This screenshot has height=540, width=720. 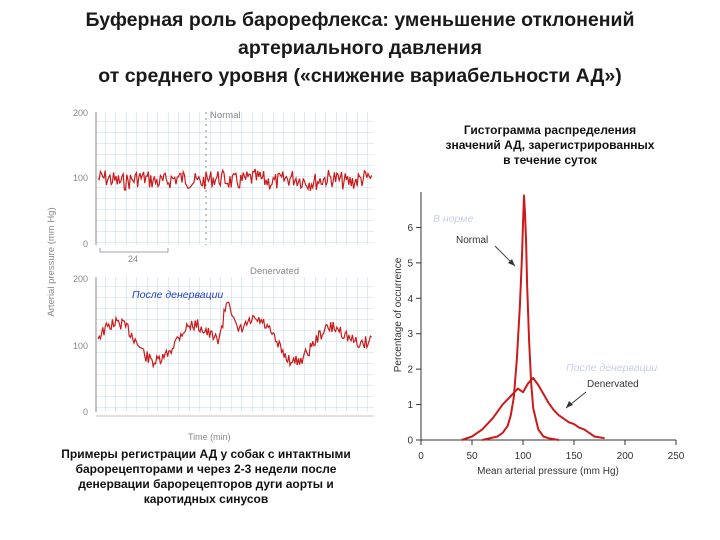 What do you see at coordinates (274, 271) in the screenshot?
I see `bottom-panel-label: Denervated` at bounding box center [274, 271].